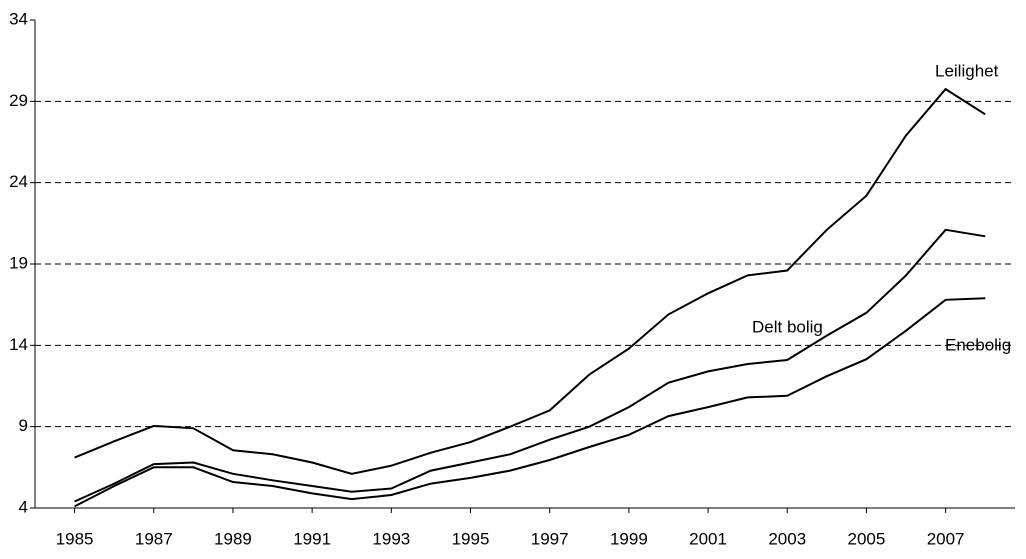 Image resolution: width=1026 pixels, height=559 pixels. What do you see at coordinates (75, 538) in the screenshot?
I see `x-tick-label: 1985` at bounding box center [75, 538].